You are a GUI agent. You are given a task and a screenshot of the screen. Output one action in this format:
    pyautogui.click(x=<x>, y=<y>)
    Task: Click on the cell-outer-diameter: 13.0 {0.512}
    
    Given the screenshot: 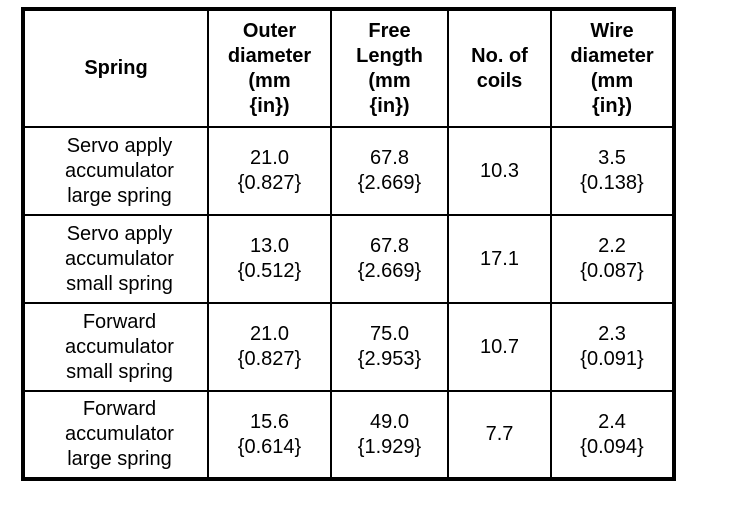 What is the action you would take?
    pyautogui.click(x=269, y=259)
    